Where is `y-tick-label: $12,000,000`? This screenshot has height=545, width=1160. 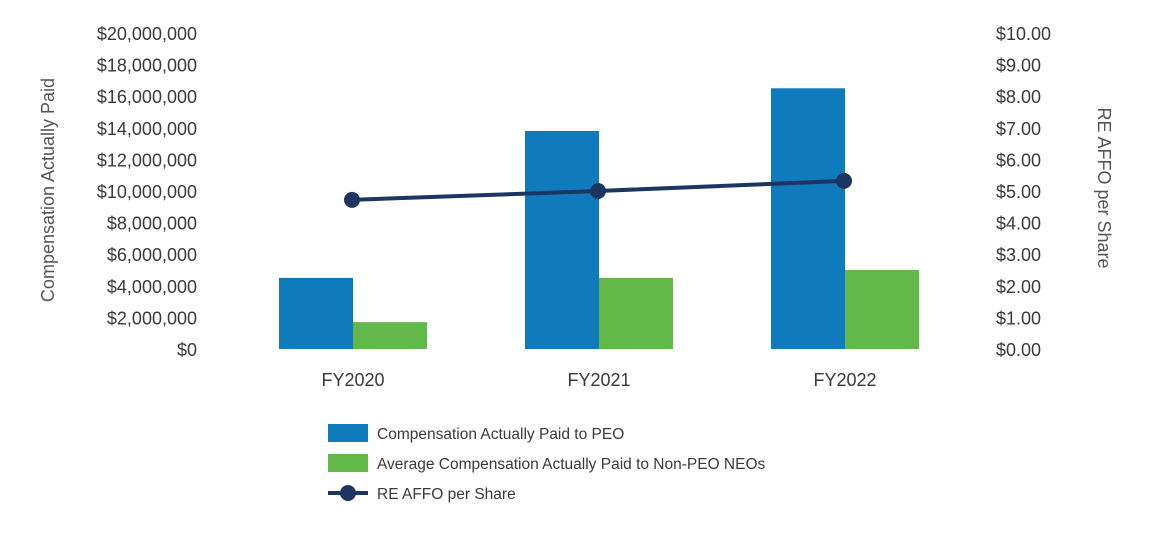 y-tick-label: $12,000,000 is located at coordinates (147, 160).